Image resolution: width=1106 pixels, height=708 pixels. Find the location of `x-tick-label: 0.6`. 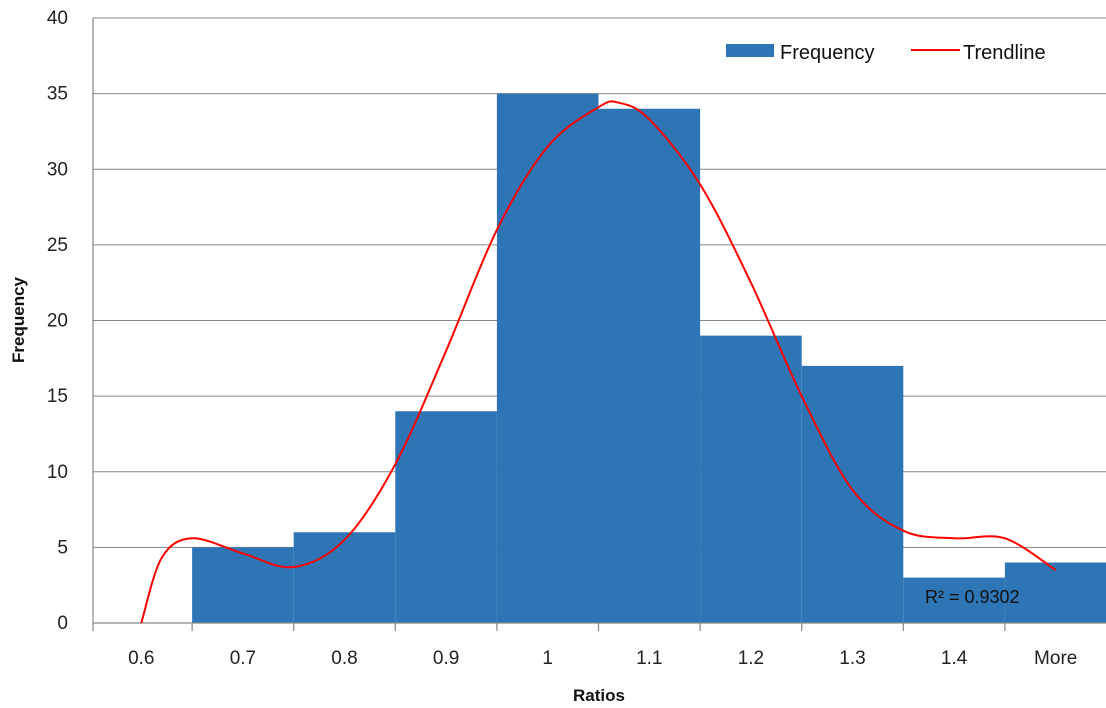

x-tick-label: 0.6 is located at coordinates (141, 658).